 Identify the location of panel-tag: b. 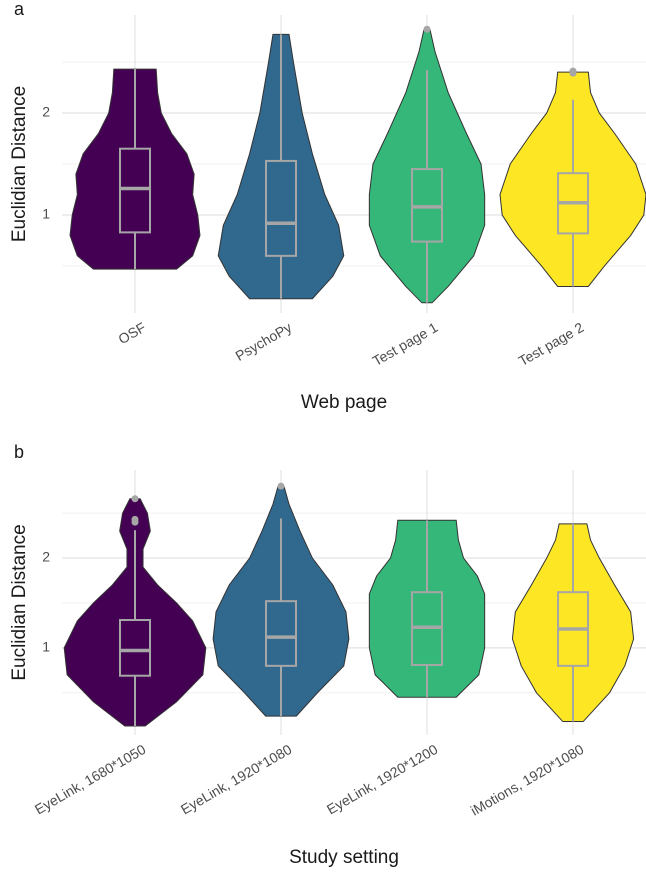
(19, 452).